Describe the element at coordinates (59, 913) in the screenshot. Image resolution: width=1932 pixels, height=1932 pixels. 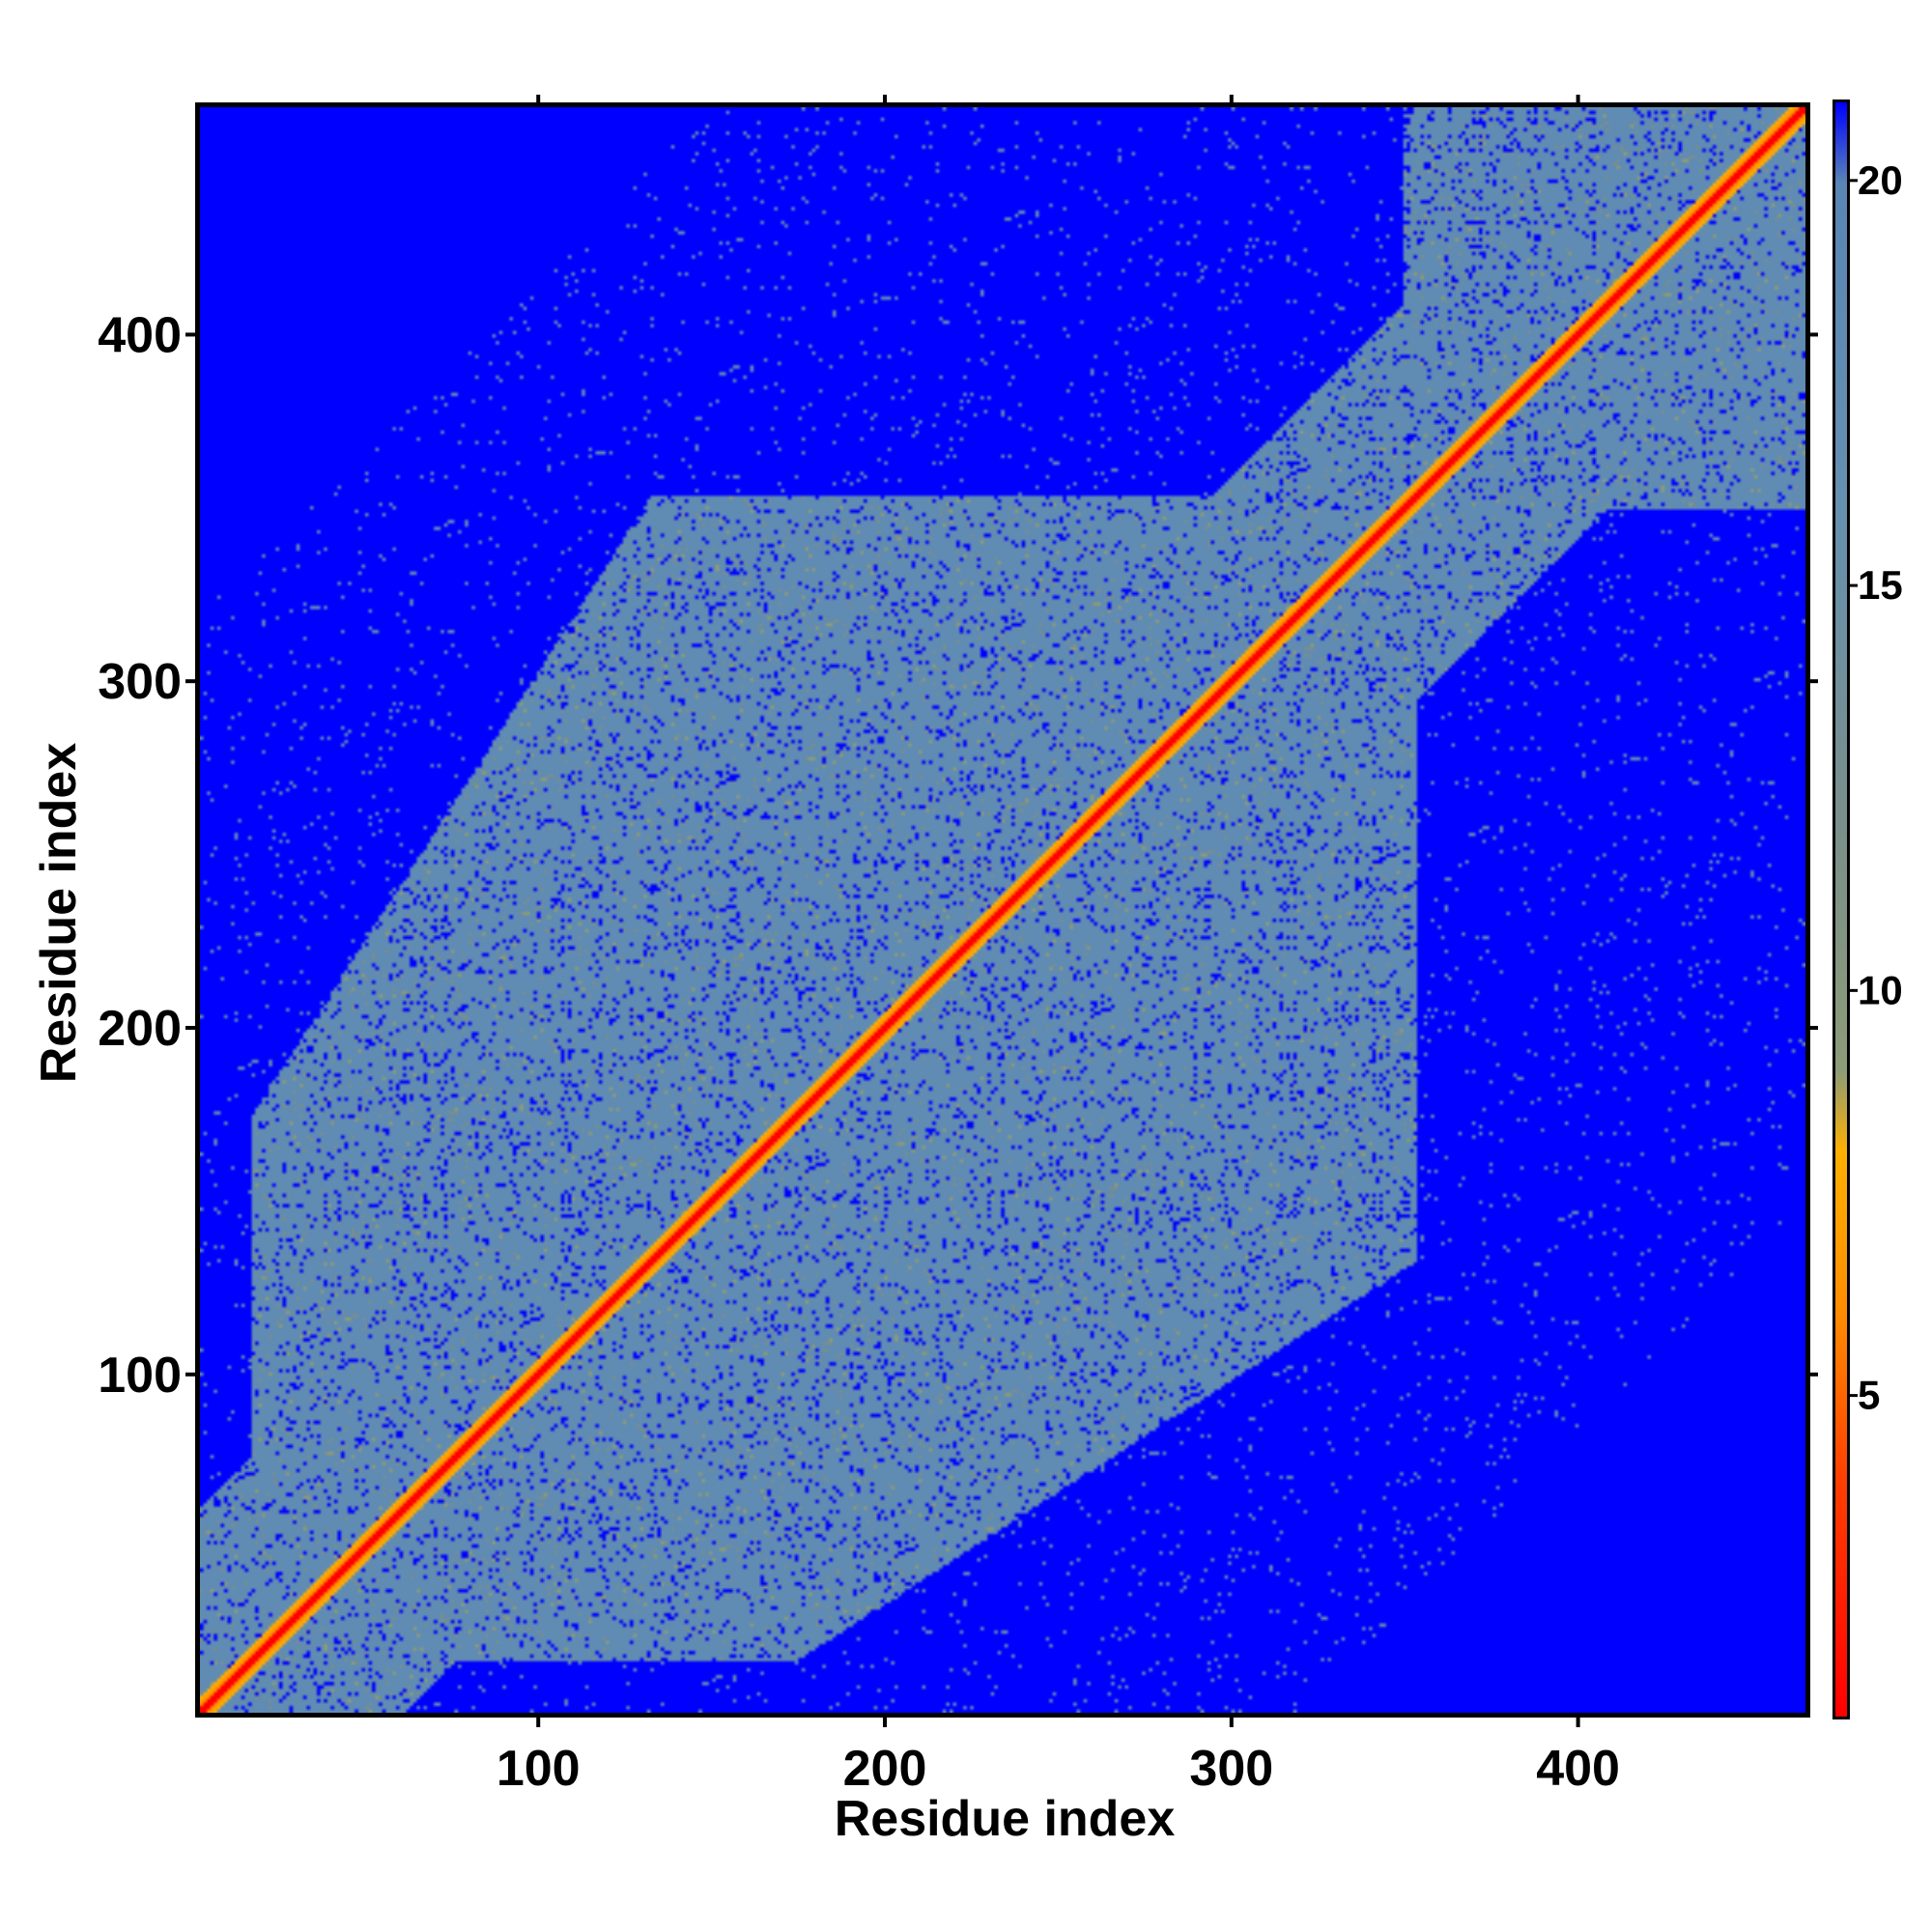
I see `y-axis-title: Residue index` at that location.